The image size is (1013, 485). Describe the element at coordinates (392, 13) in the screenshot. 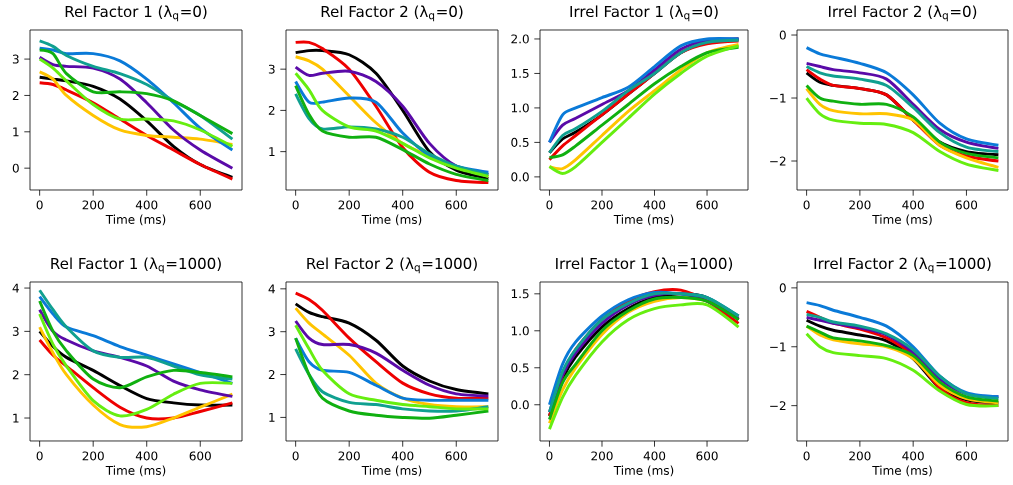

I see `chart-title: Rel Factor 2 (λ$_{q}$=0)` at that location.